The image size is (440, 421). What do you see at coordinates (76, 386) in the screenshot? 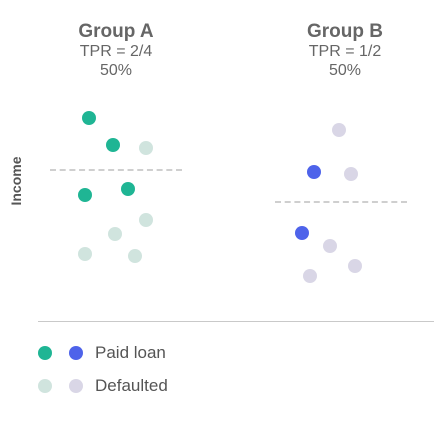
I see `legend-defaulted-group-b-dot` at bounding box center [76, 386].